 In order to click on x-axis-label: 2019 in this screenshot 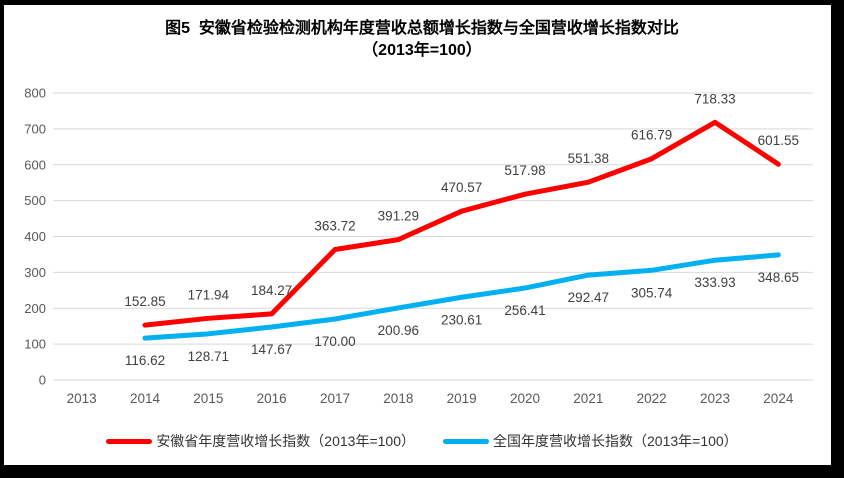, I will do `click(462, 398)`.